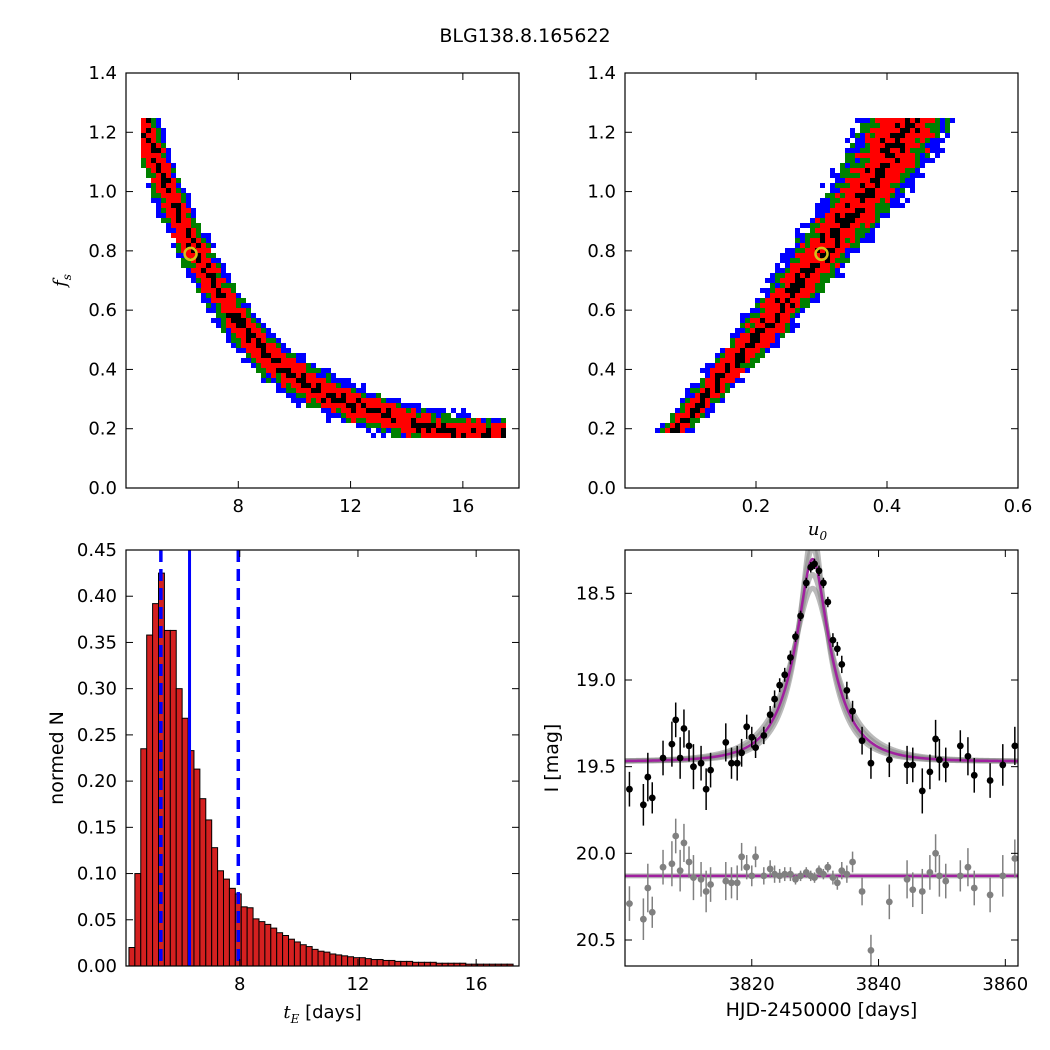 The image size is (1050, 1050). What do you see at coordinates (102, 251) in the screenshot?
I see `y-tick-label: 0.8` at bounding box center [102, 251].